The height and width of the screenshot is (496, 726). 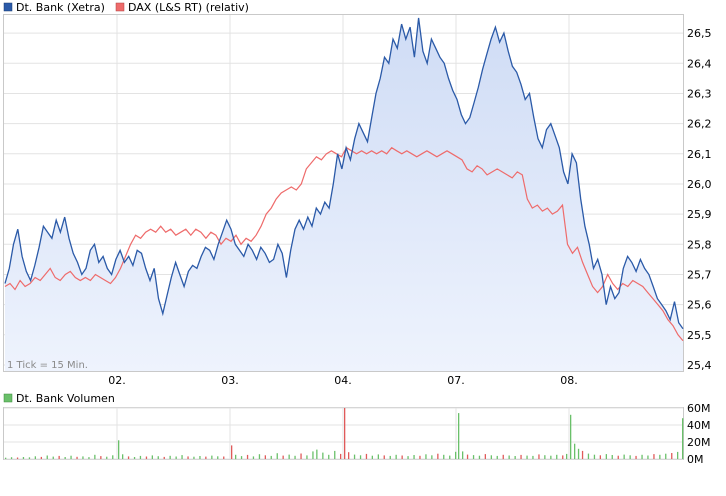 I want to click on volume-chart: 0M 20M 40M 60M, so click(x=357, y=434).